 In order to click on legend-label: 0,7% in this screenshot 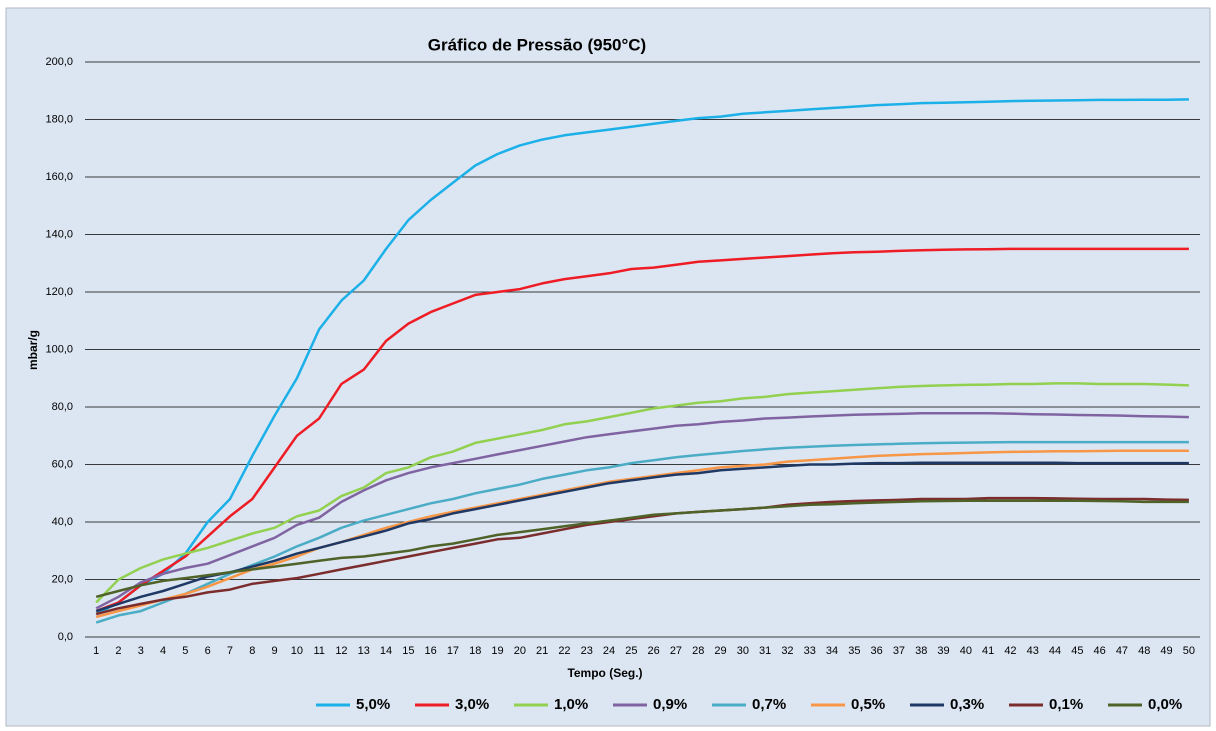, I will do `click(769, 704)`.